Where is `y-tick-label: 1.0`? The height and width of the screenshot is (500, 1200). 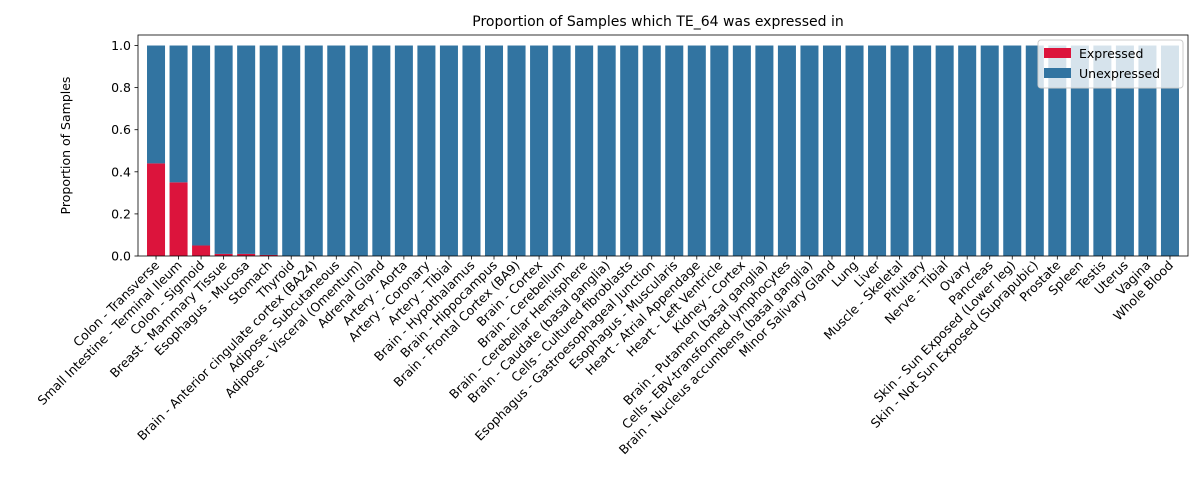
y-tick-label: 1.0 is located at coordinates (121, 45).